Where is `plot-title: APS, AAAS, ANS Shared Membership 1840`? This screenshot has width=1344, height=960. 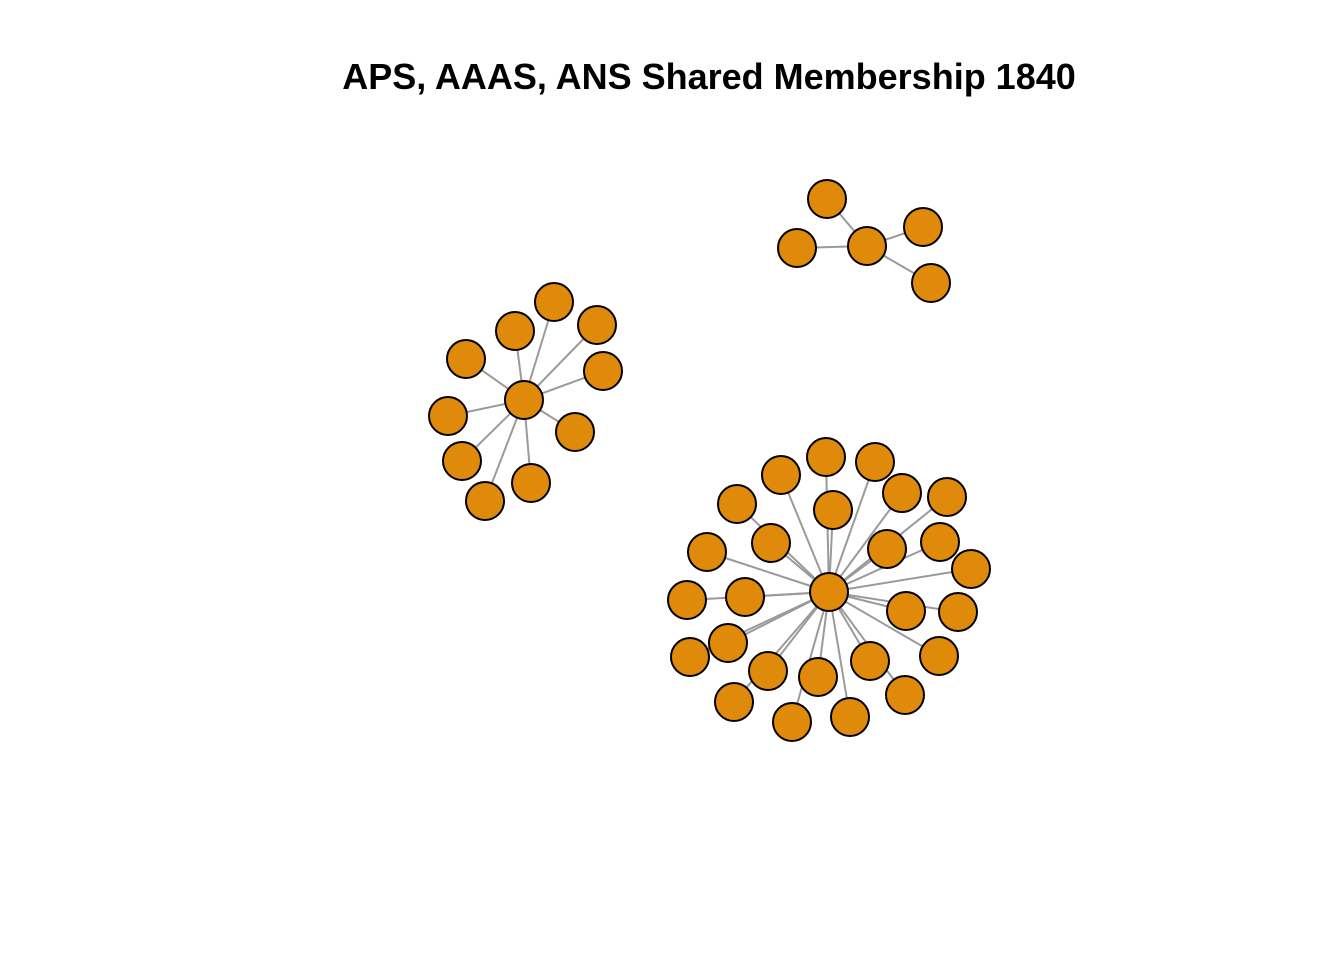
plot-title: APS, AAAS, ANS Shared Membership 1840 is located at coordinates (709, 76).